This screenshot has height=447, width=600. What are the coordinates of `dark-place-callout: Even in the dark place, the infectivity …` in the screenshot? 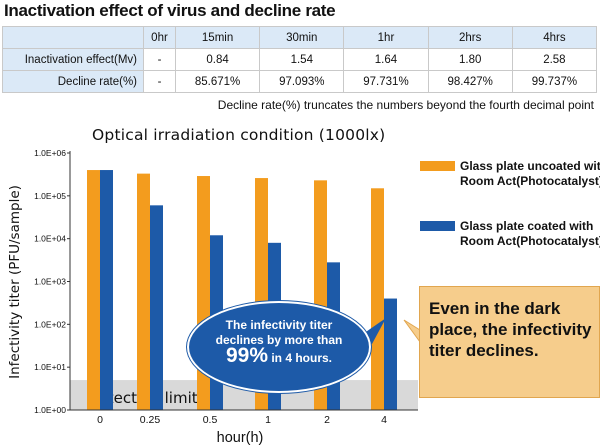 It's located at (509, 342).